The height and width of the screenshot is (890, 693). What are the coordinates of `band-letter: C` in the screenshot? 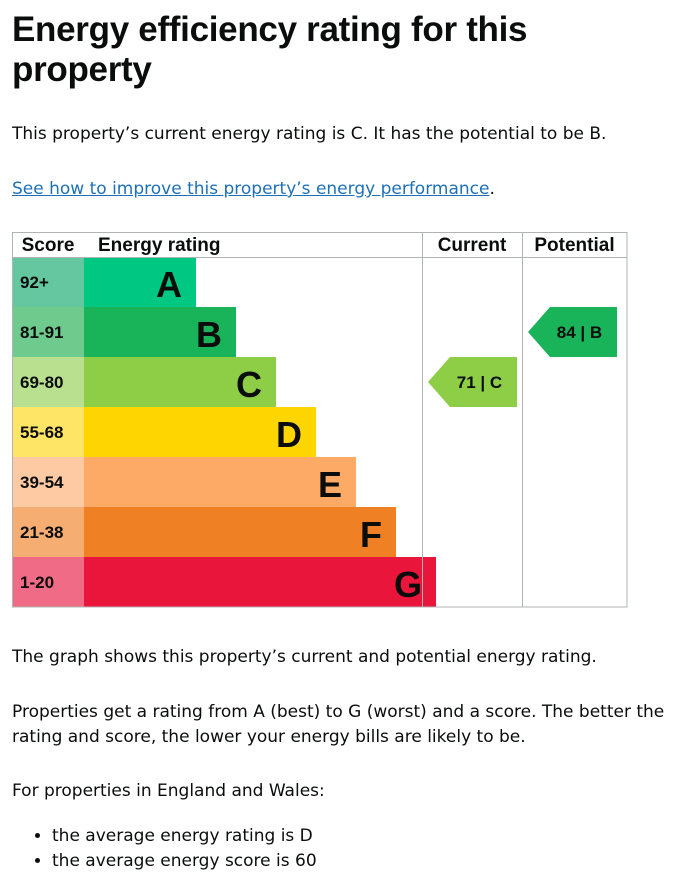 It's located at (249, 384).